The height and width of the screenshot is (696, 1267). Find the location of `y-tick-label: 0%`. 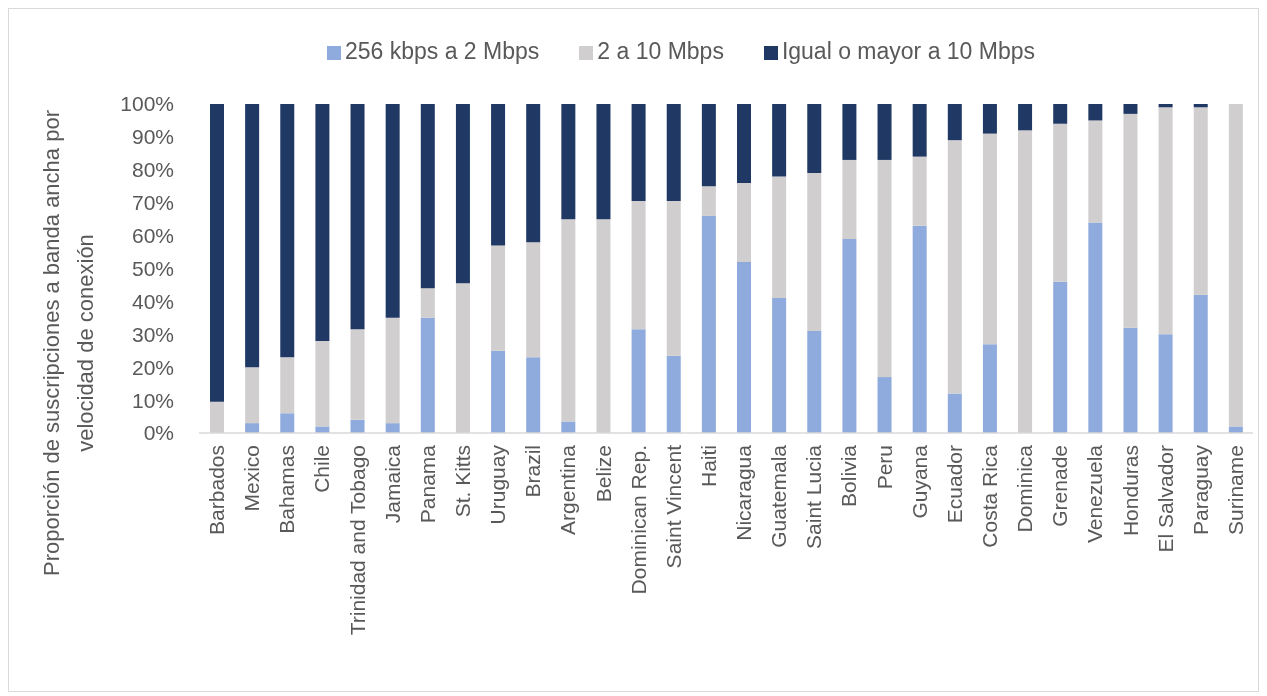

y-tick-label: 0% is located at coordinates (158, 433).